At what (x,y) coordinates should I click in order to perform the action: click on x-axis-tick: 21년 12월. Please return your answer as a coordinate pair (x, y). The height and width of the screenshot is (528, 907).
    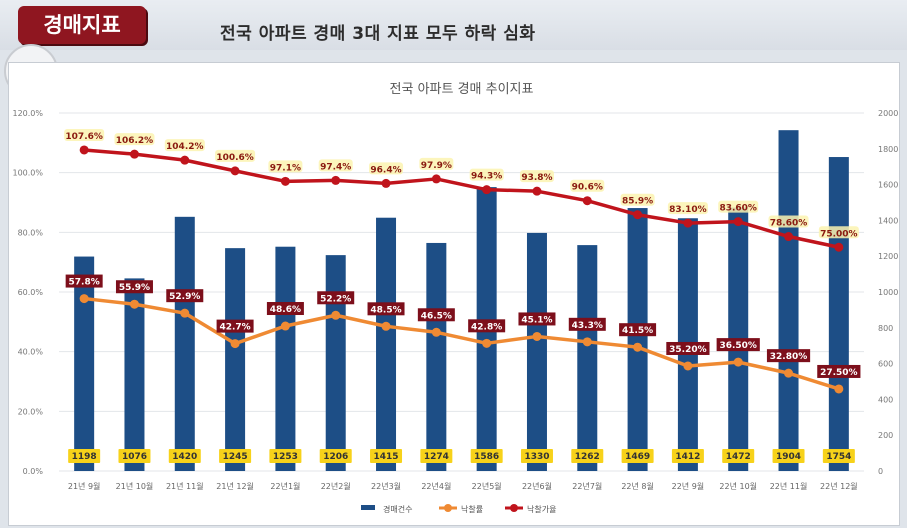
    Looking at the image, I should click on (235, 486).